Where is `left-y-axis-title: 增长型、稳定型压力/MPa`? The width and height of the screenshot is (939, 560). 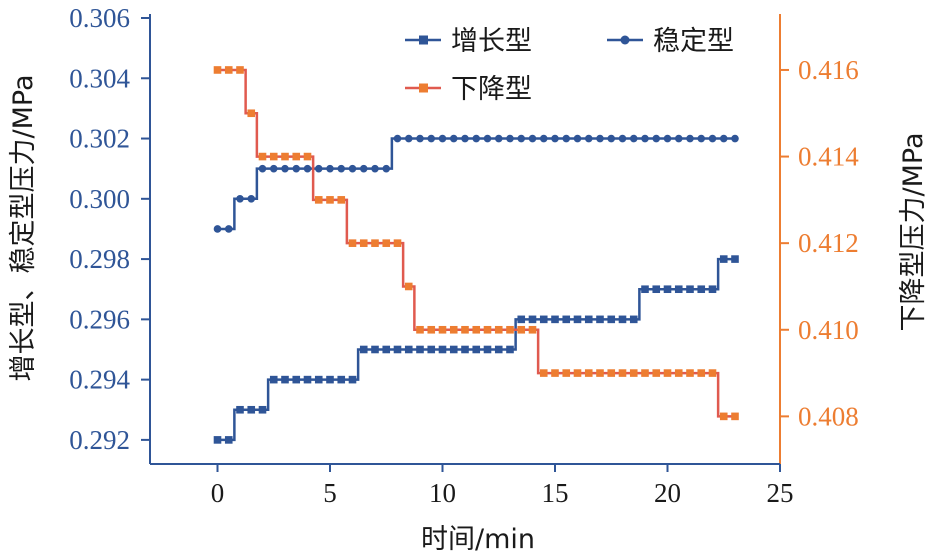 left-y-axis-title: 增长型、稳定型压力/MPa is located at coordinates (23, 227).